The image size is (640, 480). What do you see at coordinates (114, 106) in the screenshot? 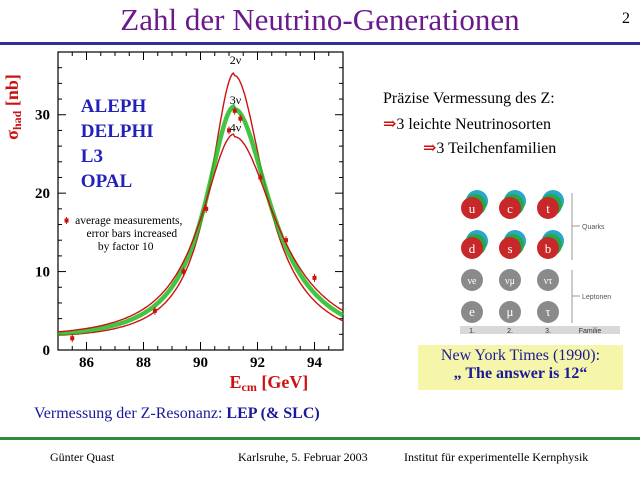
I see `experiment-name: ALEPH` at bounding box center [114, 106].